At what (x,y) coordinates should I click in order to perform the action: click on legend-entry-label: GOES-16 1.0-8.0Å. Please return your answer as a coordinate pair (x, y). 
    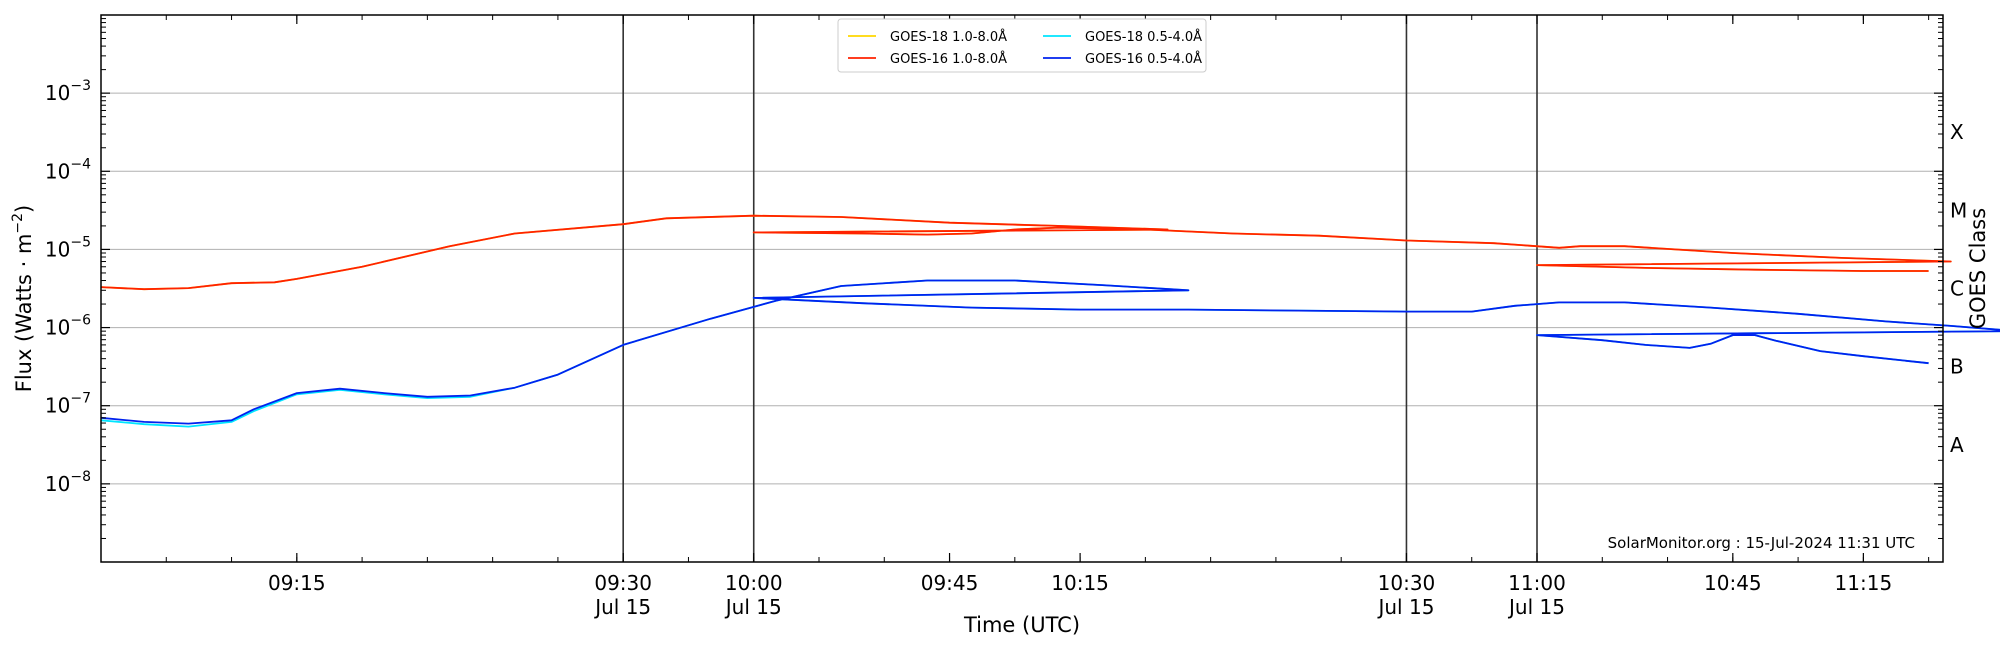
    Looking at the image, I should click on (948, 59).